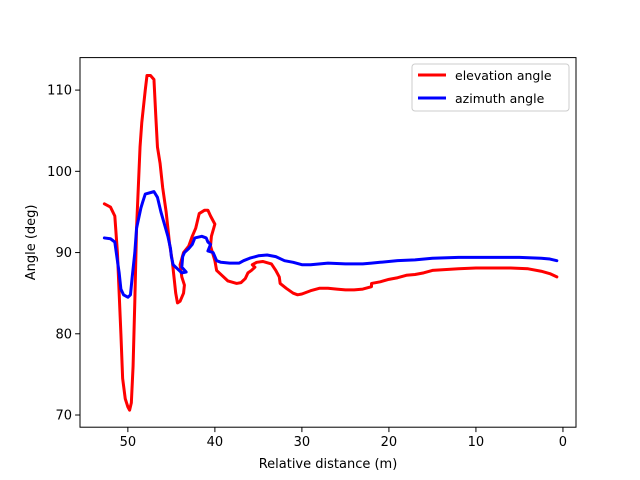 This screenshot has height=480, width=640. Describe the element at coordinates (63, 334) in the screenshot. I see `y-tick-label: 80` at that location.